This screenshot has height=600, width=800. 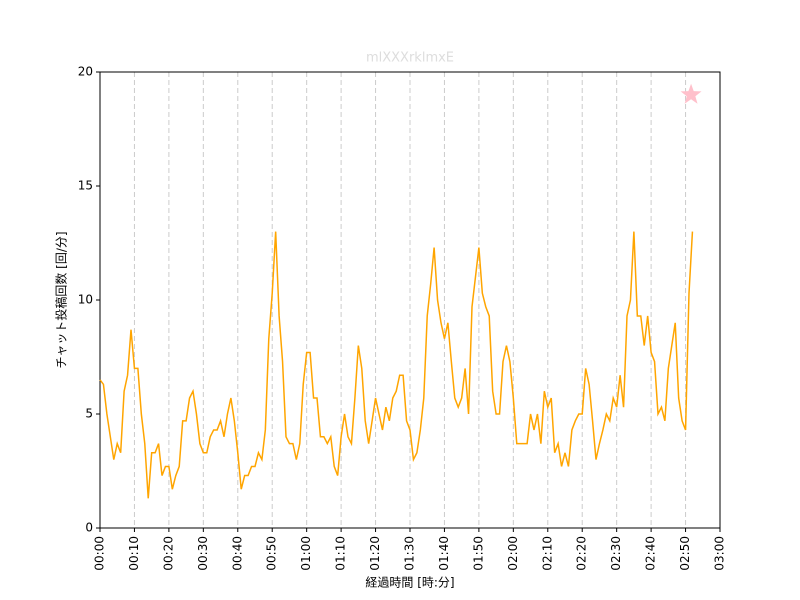 I want to click on y-tick-label: 5, so click(x=89, y=414).